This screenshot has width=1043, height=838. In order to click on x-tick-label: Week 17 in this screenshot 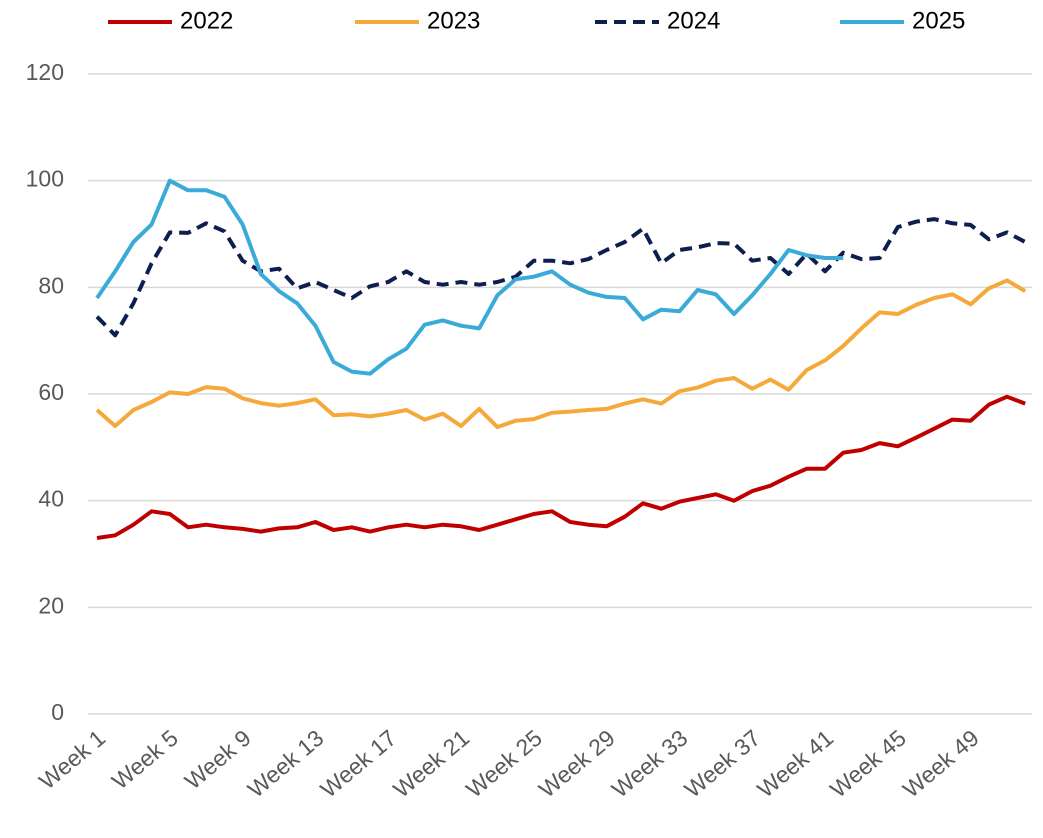, I will do `click(358, 764)`.